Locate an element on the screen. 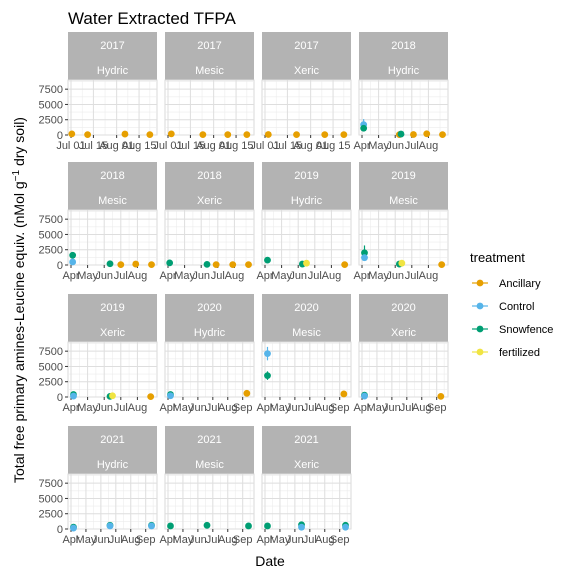 Image resolution: width=576 pixels, height=576 pixels. legend-label-fertilized: fertilized is located at coordinates (519, 353).